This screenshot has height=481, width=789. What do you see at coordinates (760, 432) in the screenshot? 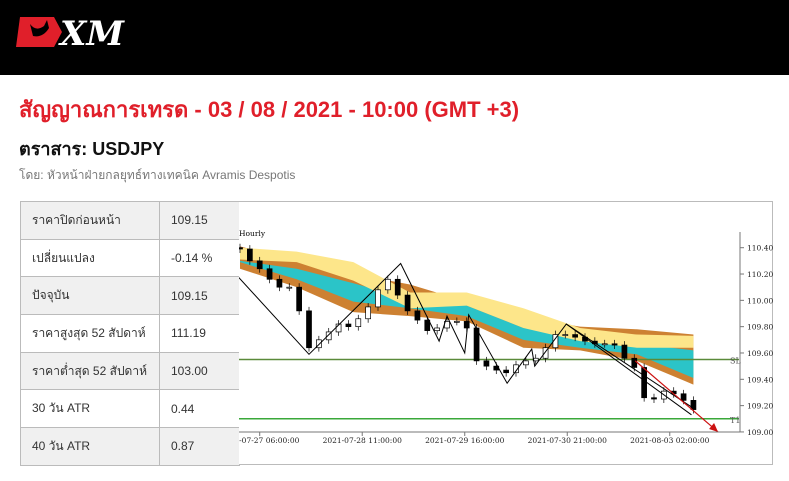
I see `y-tick-label: 109.00` at bounding box center [760, 432].